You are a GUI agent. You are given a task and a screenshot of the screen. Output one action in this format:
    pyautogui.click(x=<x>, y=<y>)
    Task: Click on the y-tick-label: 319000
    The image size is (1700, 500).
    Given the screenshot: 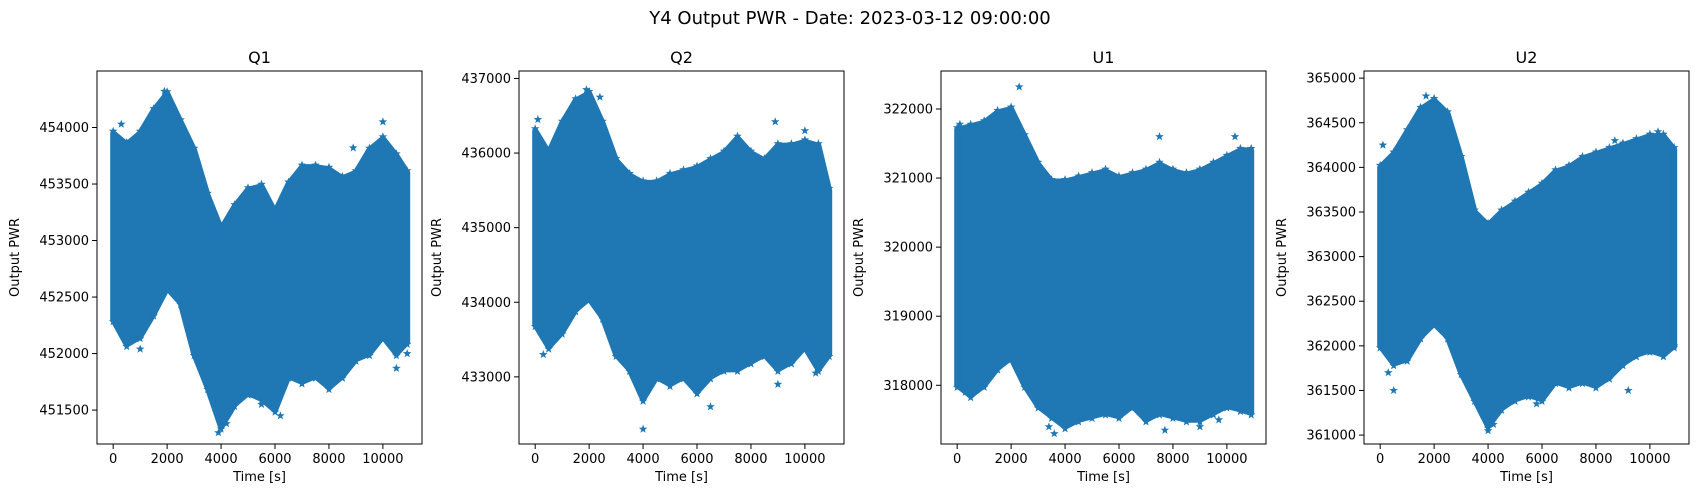 What is the action you would take?
    pyautogui.click(x=908, y=317)
    